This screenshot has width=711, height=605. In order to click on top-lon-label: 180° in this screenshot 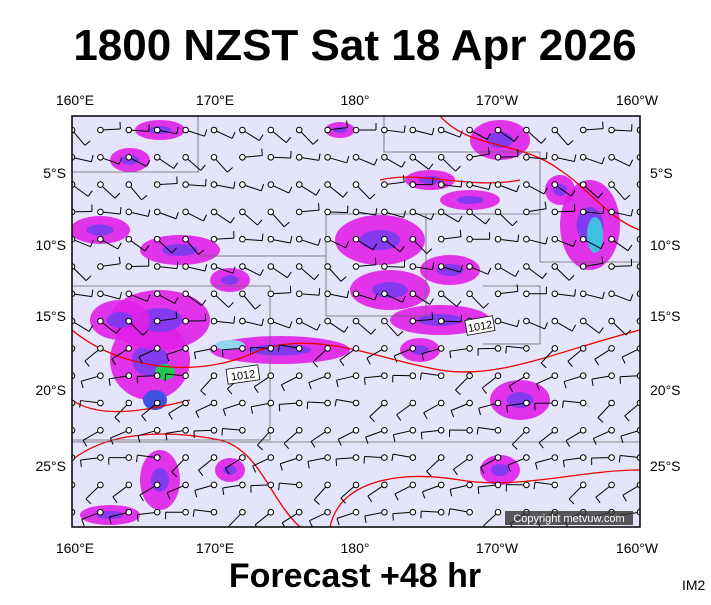, I will do `click(355, 100)`.